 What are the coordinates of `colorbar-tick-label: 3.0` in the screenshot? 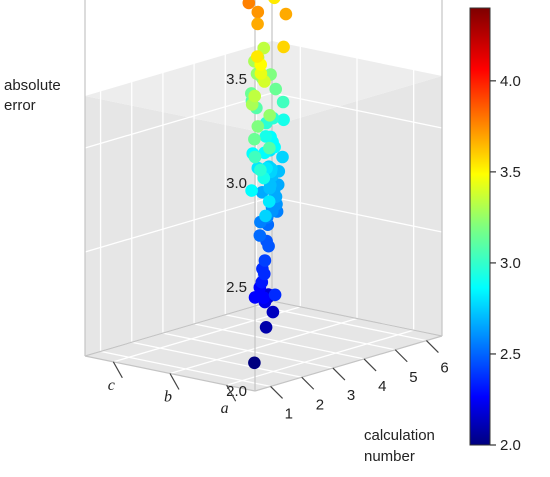 It's located at (510, 263).